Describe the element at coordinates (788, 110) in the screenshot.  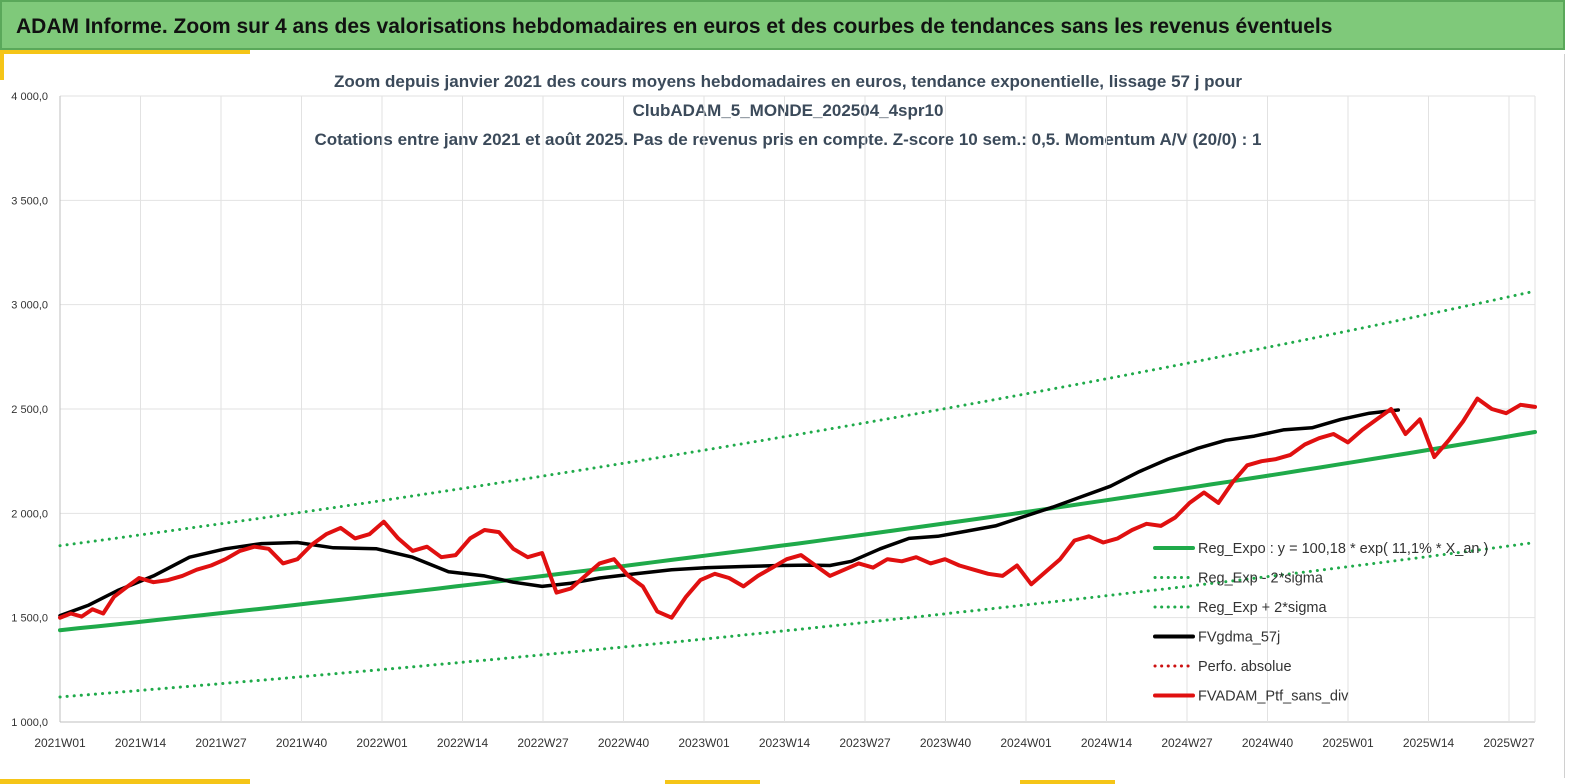
I see `chart-title-line-2: ClubADAM_5_MONDE_202504_4spr10` at that location.